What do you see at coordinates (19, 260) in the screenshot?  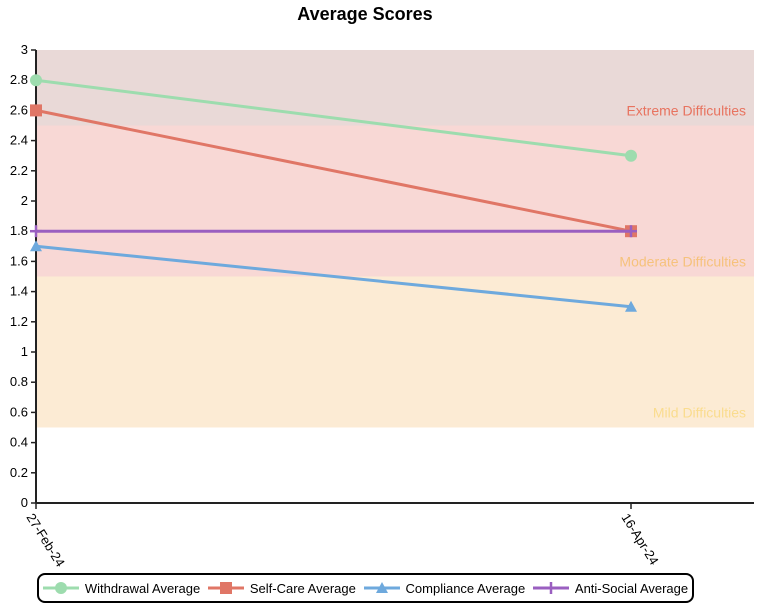 I see `y-tick-label-8: 1.6` at bounding box center [19, 260].